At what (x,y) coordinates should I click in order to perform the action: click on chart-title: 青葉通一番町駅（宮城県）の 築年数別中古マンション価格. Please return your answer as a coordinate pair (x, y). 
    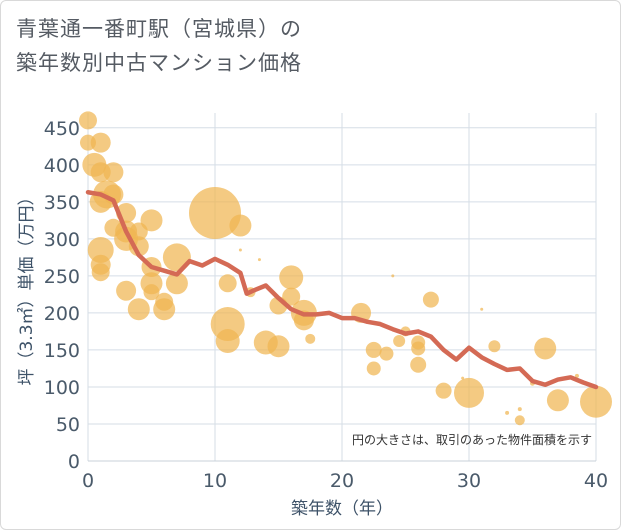
    Looking at the image, I should click on (226, 46).